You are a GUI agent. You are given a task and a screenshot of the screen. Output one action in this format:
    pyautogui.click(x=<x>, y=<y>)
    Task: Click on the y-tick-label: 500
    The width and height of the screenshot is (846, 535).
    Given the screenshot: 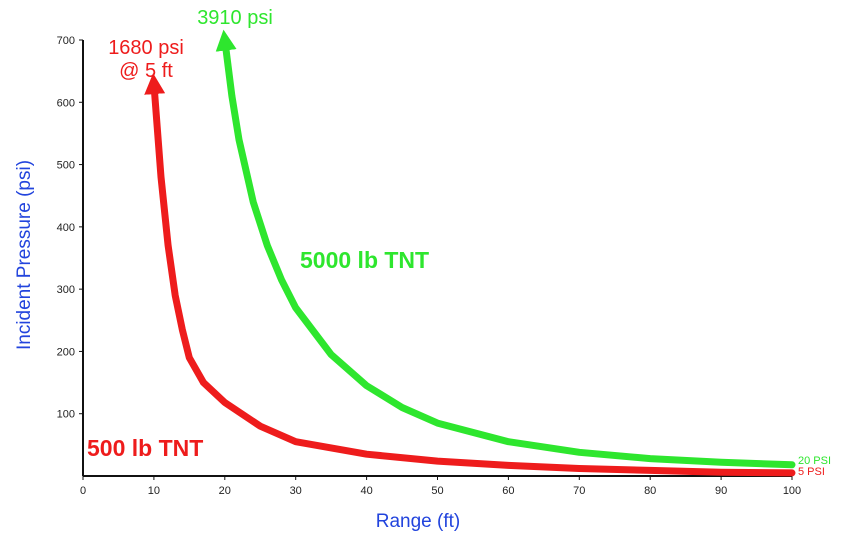 What is the action you would take?
    pyautogui.click(x=66, y=166)
    